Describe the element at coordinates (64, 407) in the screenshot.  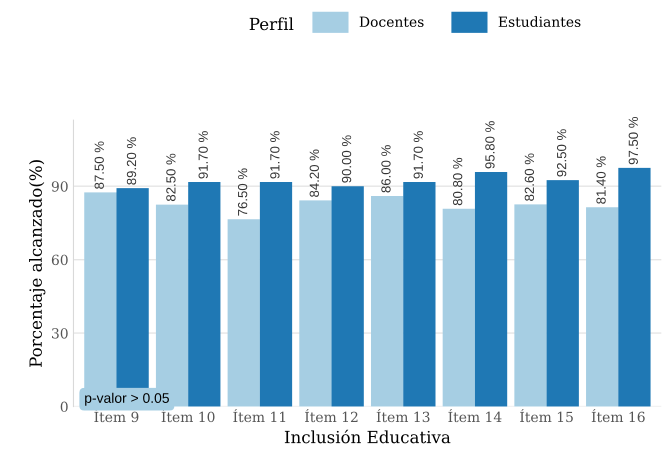
I see `y-tick-label: 0` at that location.